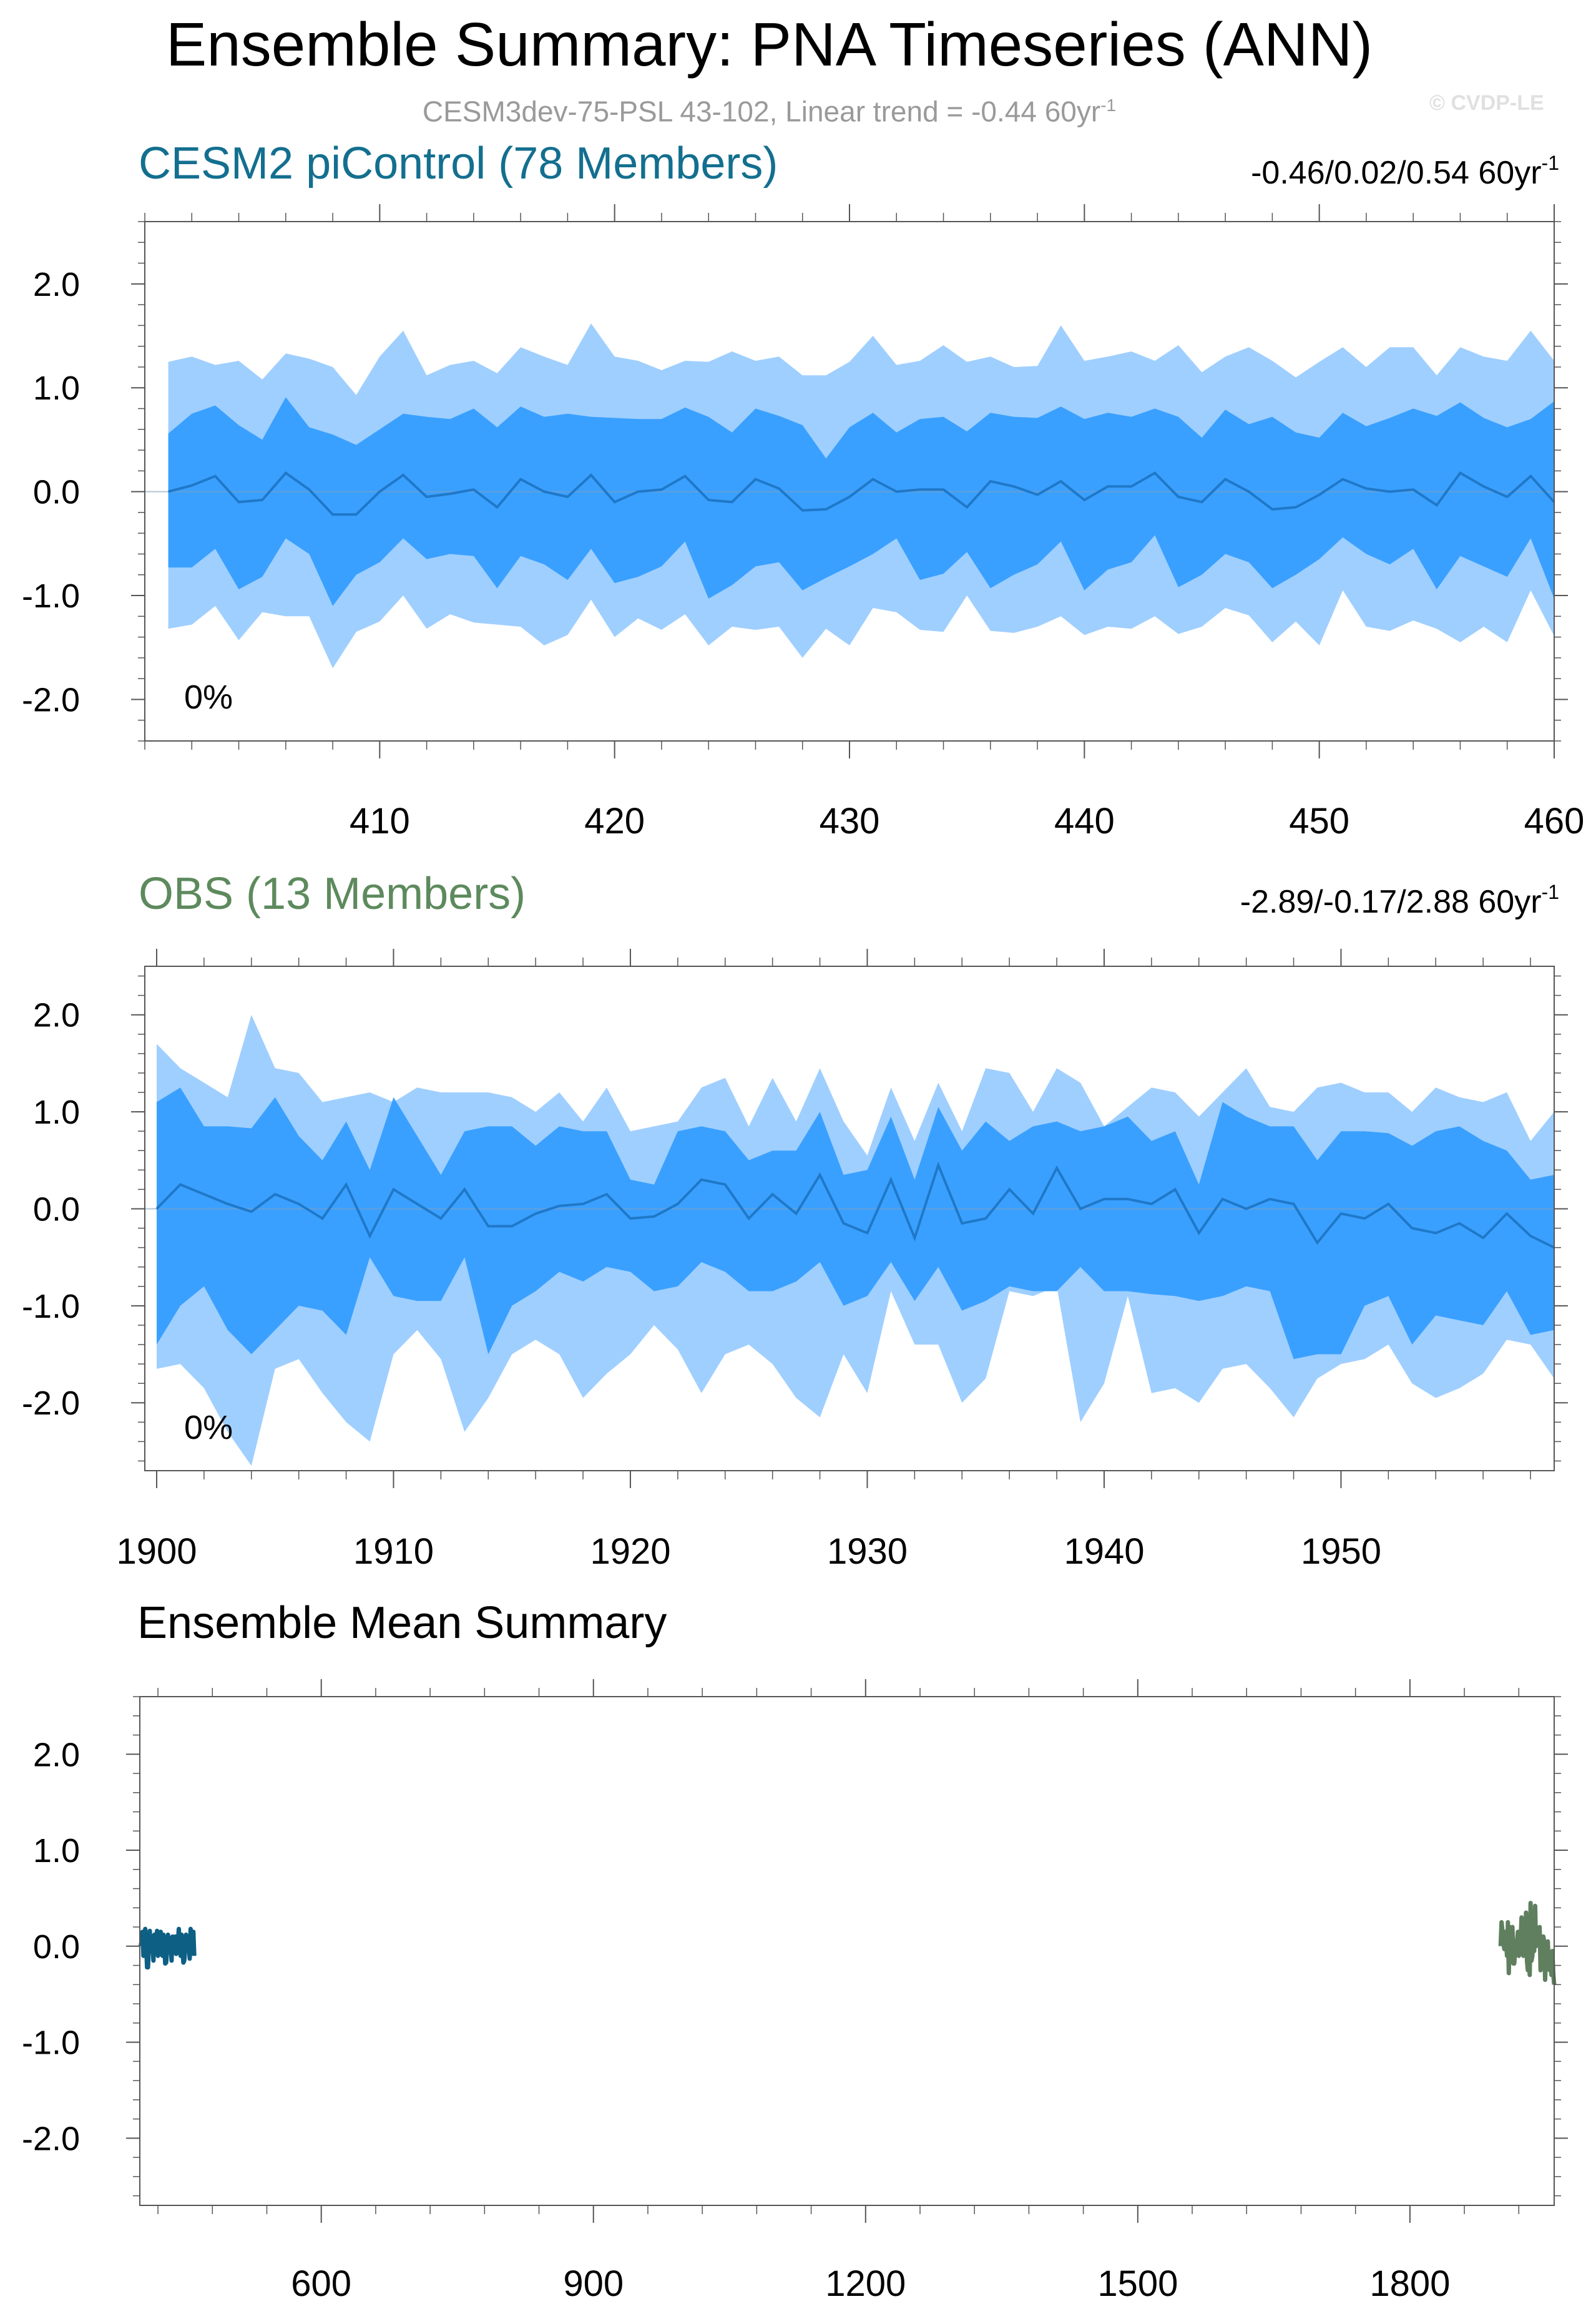 This screenshot has height=2314, width=1596. Describe the element at coordinates (593, 2283) in the screenshot. I see `x-tick-label: 900` at that location.